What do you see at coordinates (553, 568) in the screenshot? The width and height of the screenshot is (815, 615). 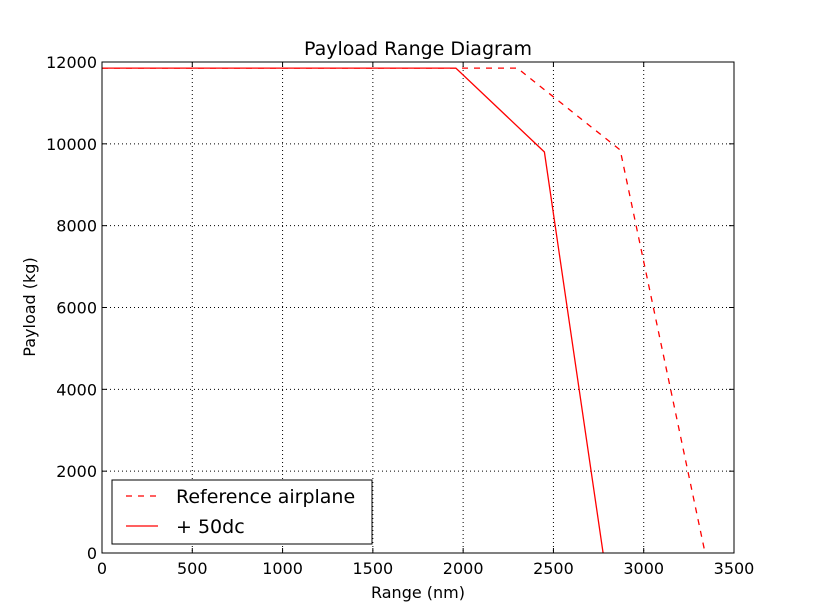 I see `x-tick-label: 2500` at bounding box center [553, 568].